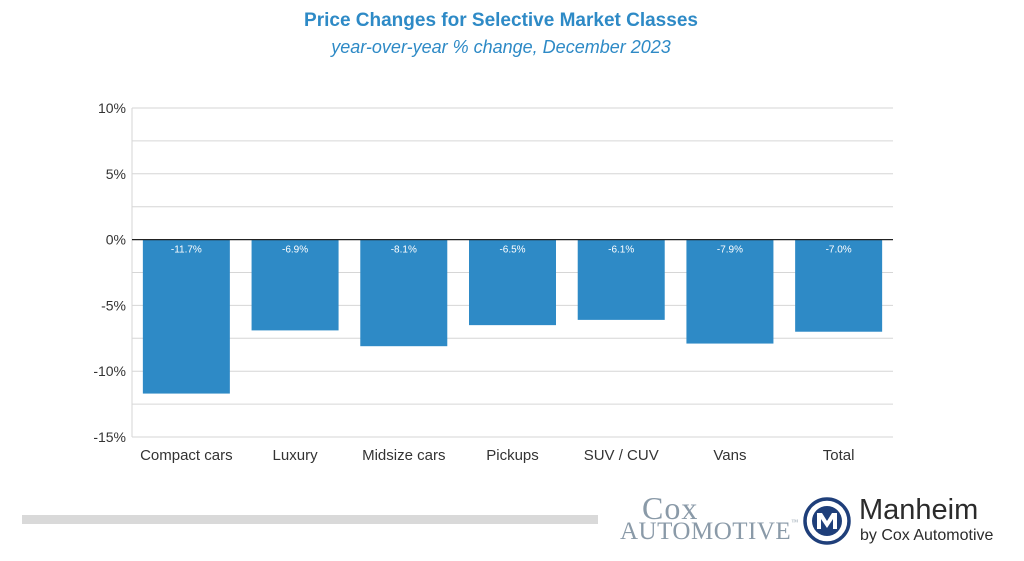  What do you see at coordinates (186, 250) in the screenshot?
I see `bar-data-label: -11.7%` at bounding box center [186, 250].